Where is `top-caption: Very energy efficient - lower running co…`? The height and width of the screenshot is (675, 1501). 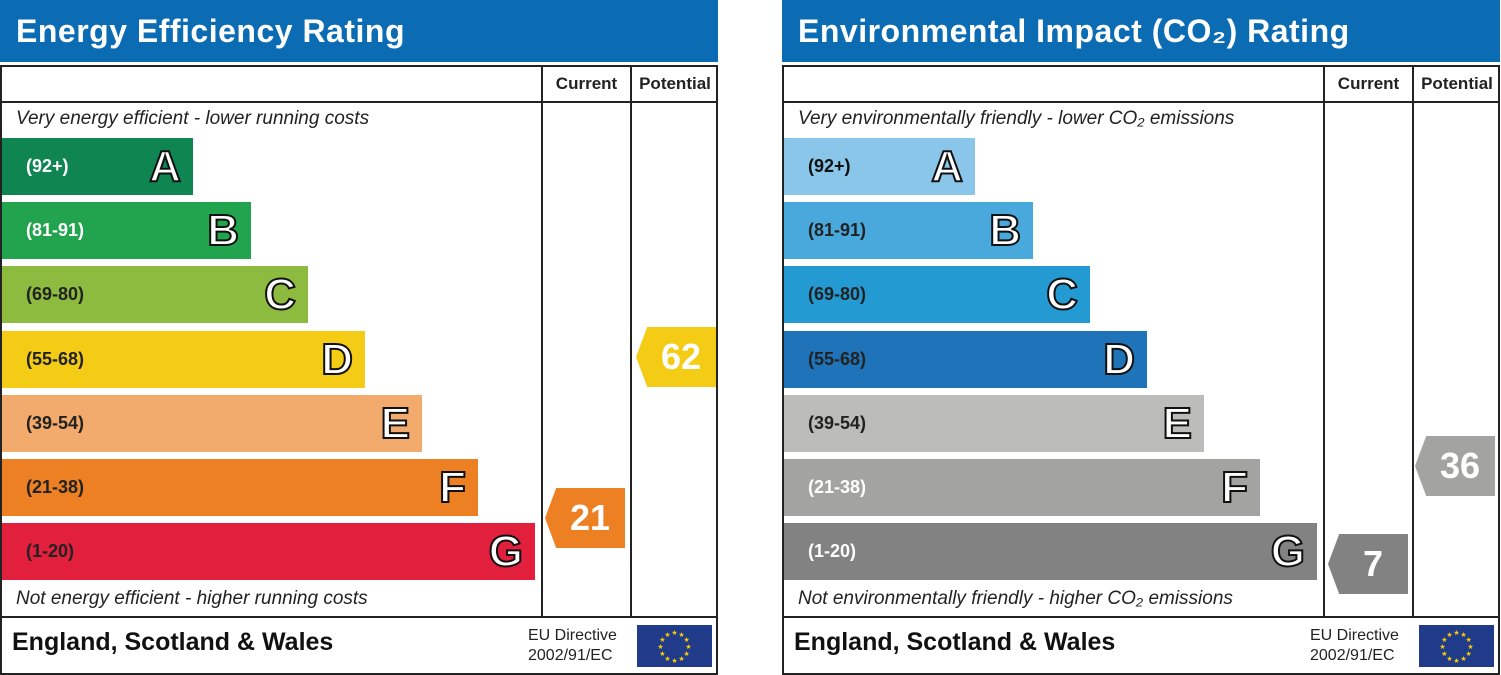
top-caption: Very energy efficient - lower running co… is located at coordinates (193, 118).